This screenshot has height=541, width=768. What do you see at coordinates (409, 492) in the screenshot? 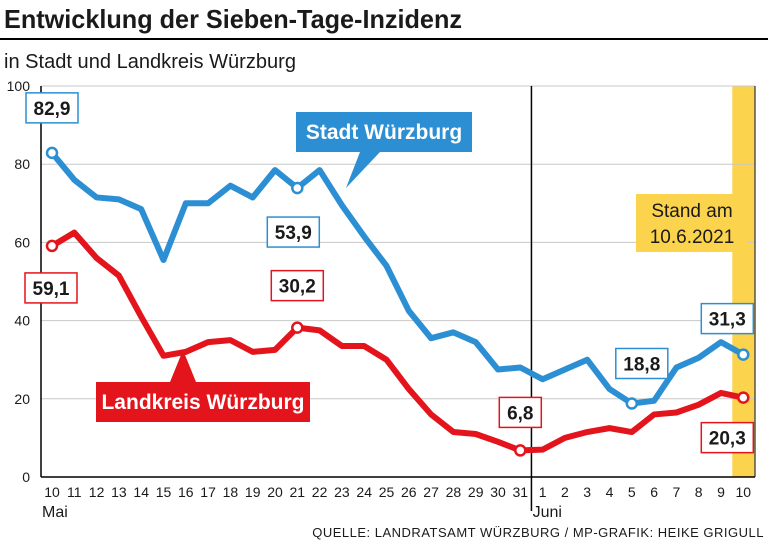
I see `x-tick-label: 26` at bounding box center [409, 492].